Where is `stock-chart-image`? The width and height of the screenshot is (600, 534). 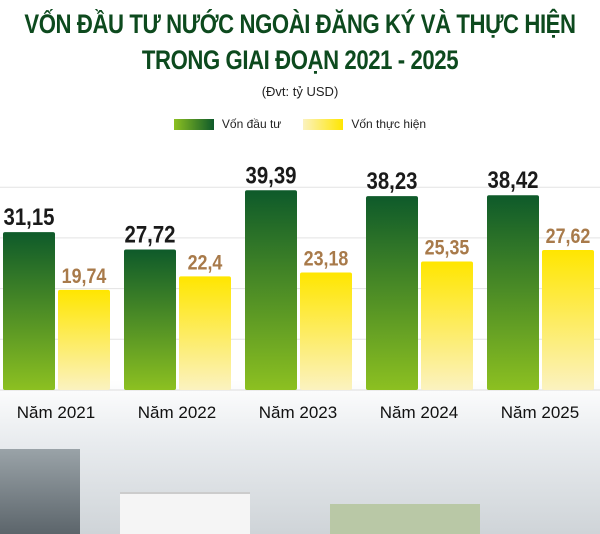 stock-chart-image is located at coordinates (185, 513).